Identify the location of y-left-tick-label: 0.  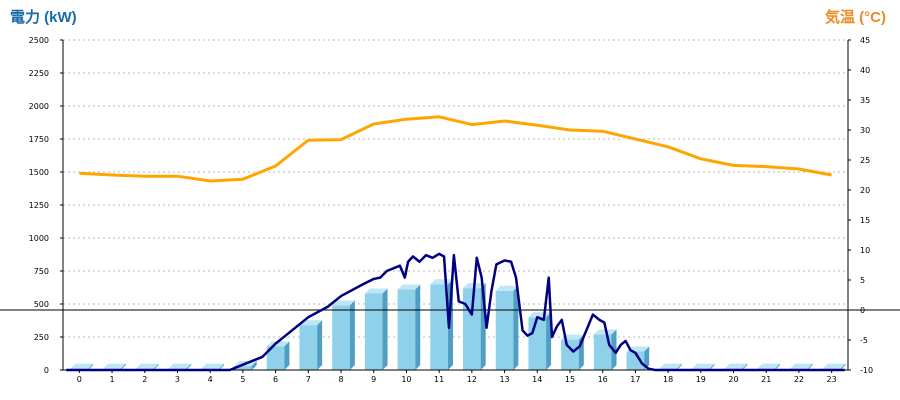
(46, 370).